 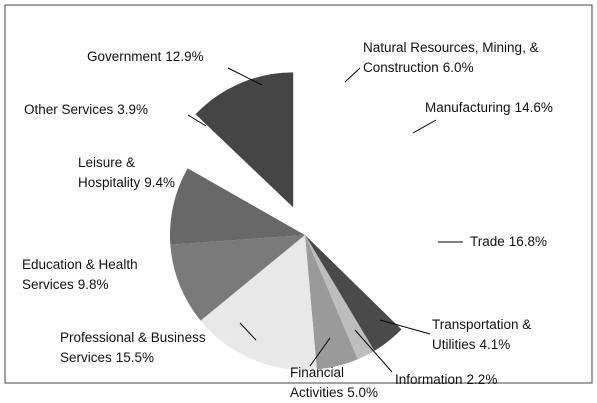 What do you see at coordinates (429, 379) in the screenshot?
I see `category-label: Information` at bounding box center [429, 379].